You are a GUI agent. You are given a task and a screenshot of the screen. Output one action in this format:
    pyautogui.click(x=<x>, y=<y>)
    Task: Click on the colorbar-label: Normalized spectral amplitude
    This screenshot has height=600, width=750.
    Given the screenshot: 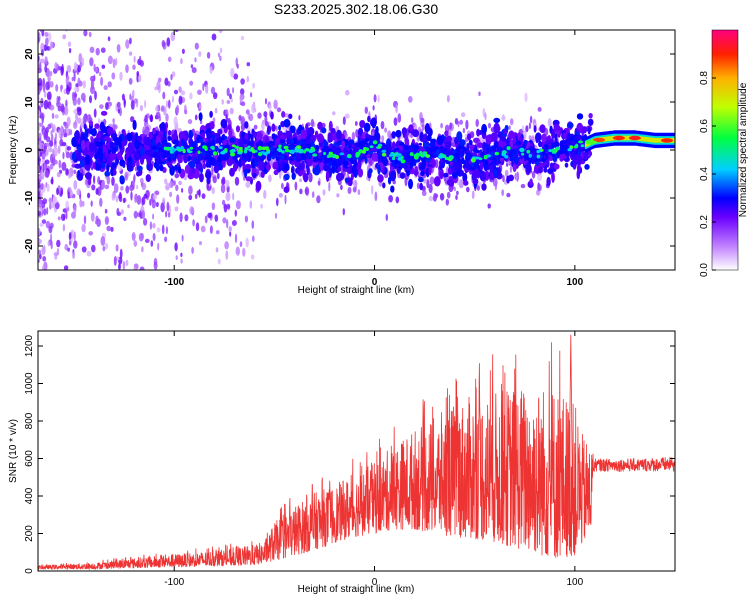 What is the action you would take?
    pyautogui.click(x=743, y=149)
    